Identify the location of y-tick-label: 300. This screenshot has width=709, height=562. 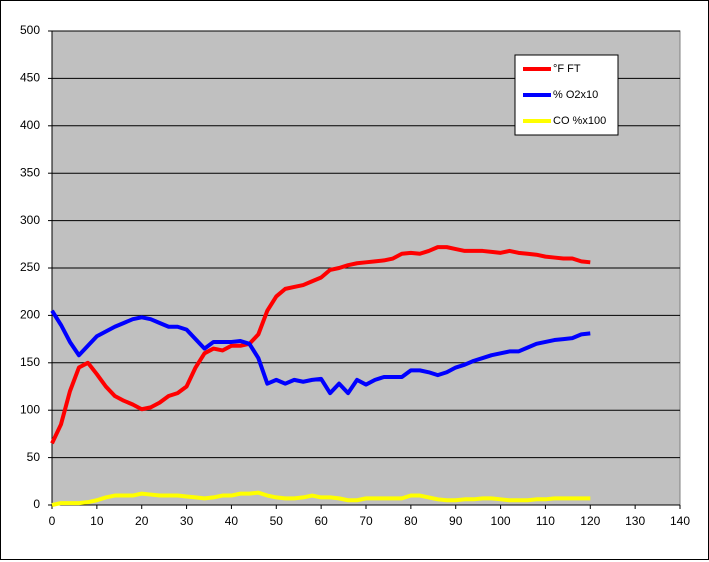
(30, 220).